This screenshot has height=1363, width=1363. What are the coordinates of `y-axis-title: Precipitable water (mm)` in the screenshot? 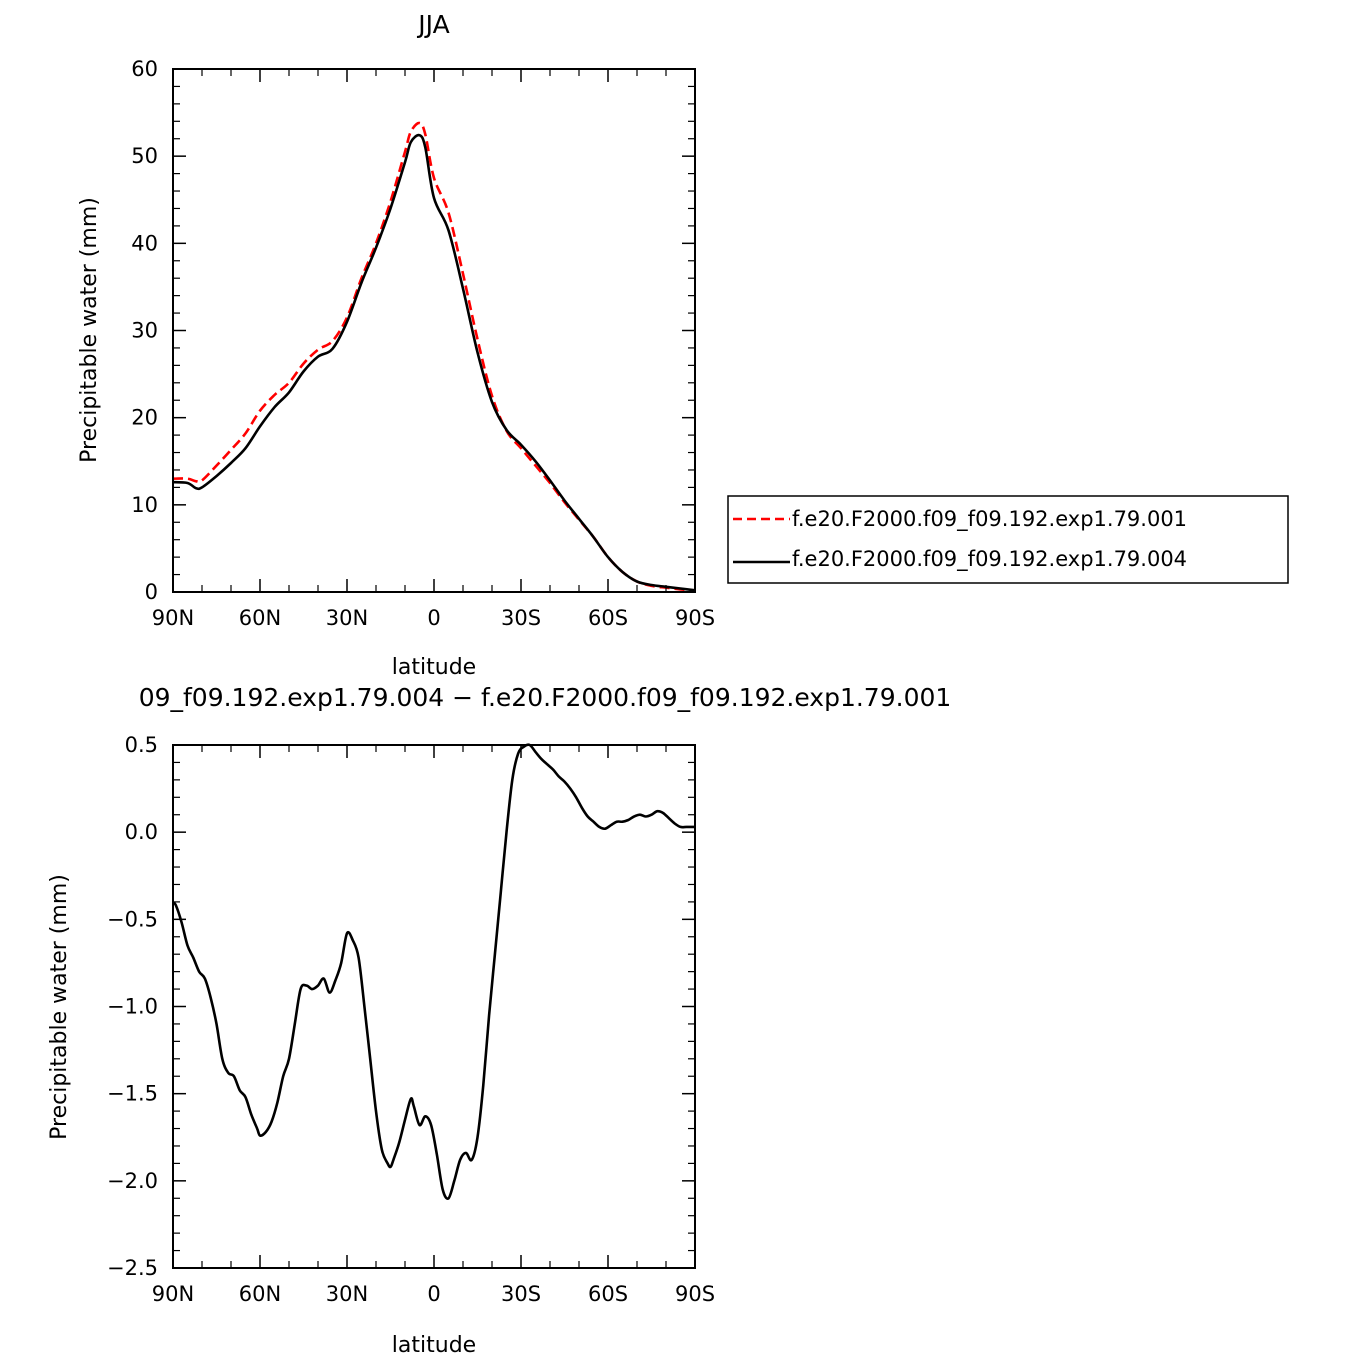 It's located at (89, 330).